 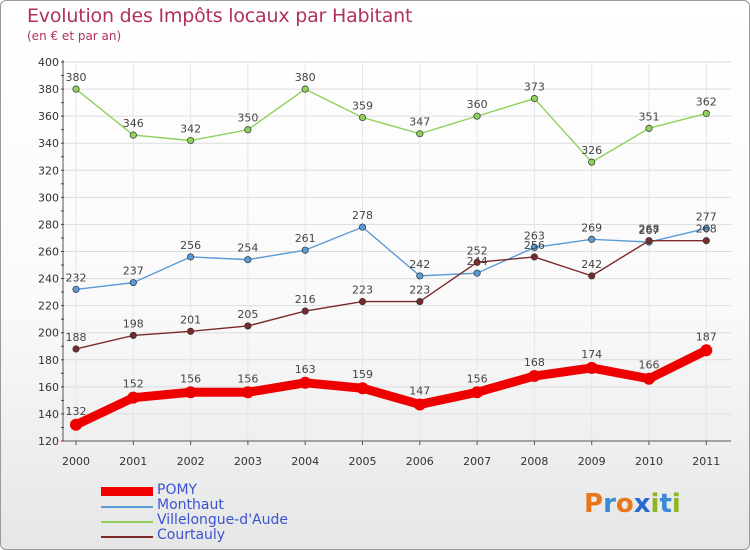 I want to click on data-label: 147, so click(x=419, y=390).